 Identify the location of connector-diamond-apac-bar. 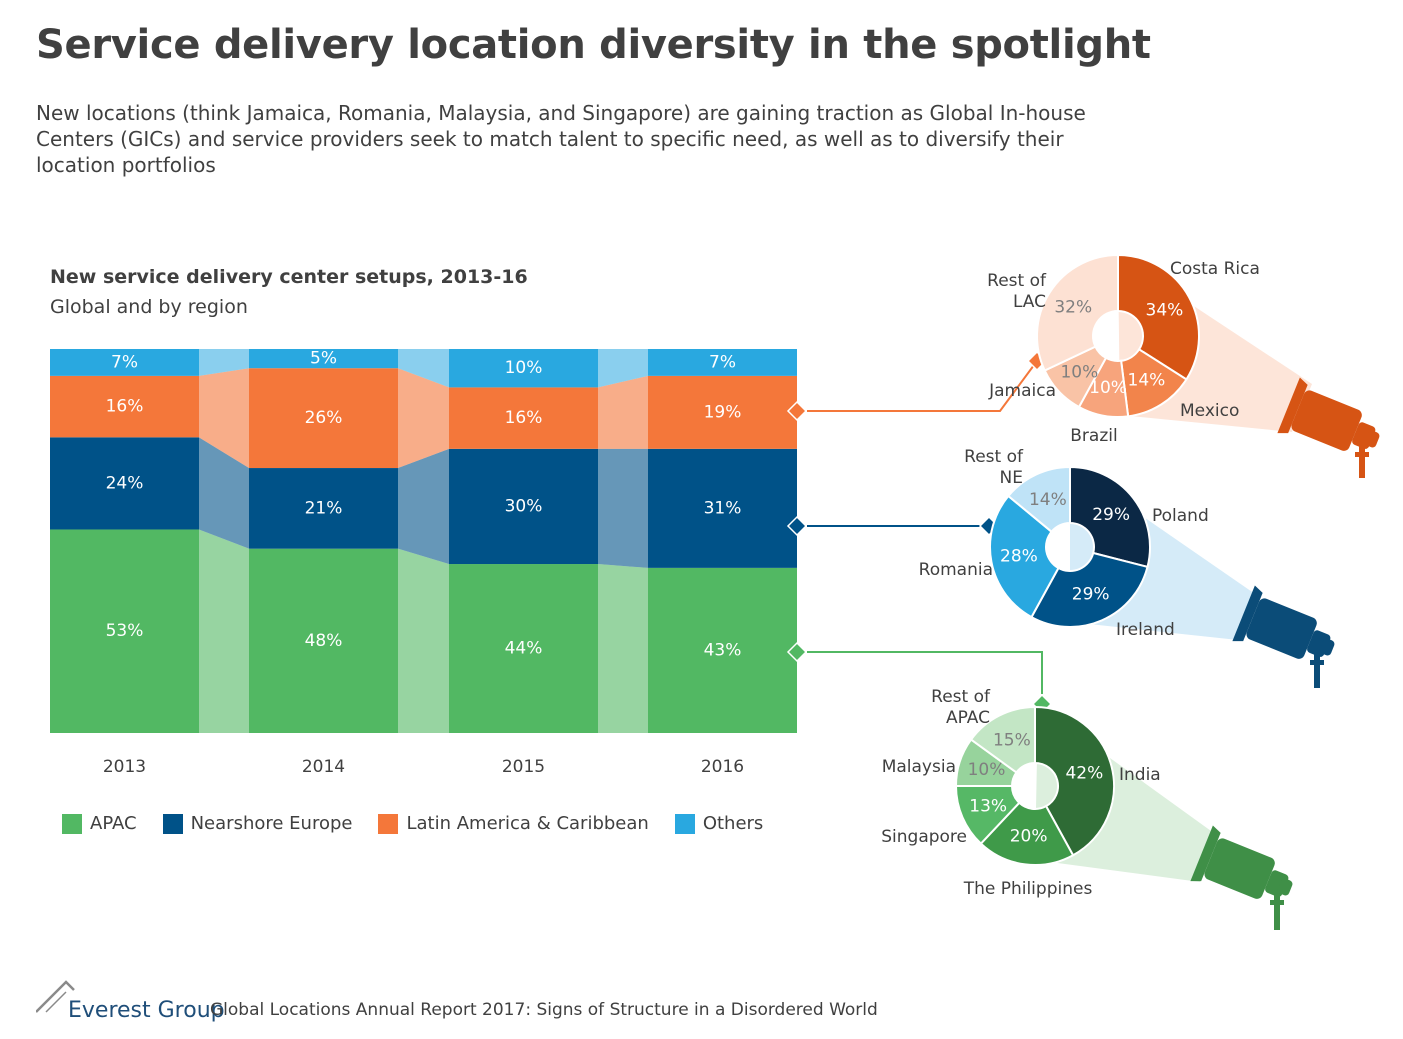
(797, 652).